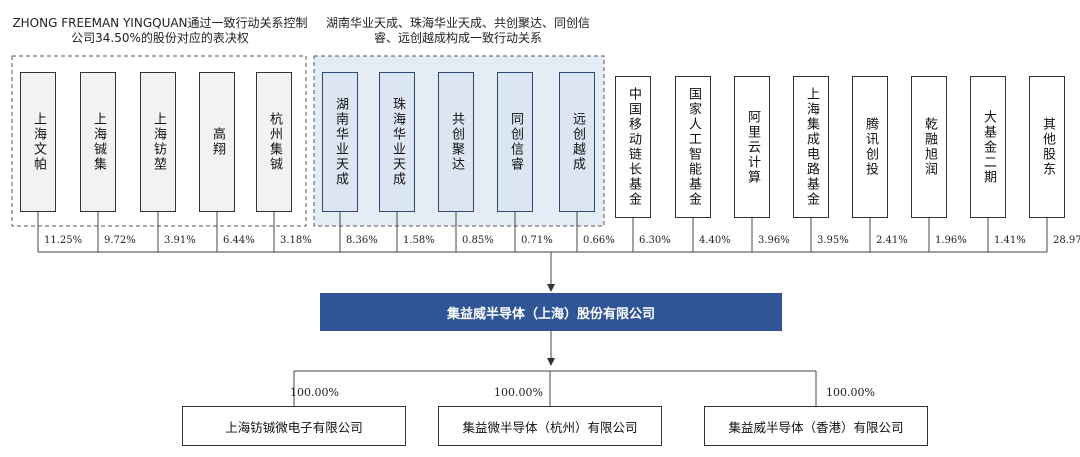 The width and height of the screenshot is (1080, 457). I want to click on main-company-box: 集益威半导体（上海）股份有限公司, so click(551, 312).